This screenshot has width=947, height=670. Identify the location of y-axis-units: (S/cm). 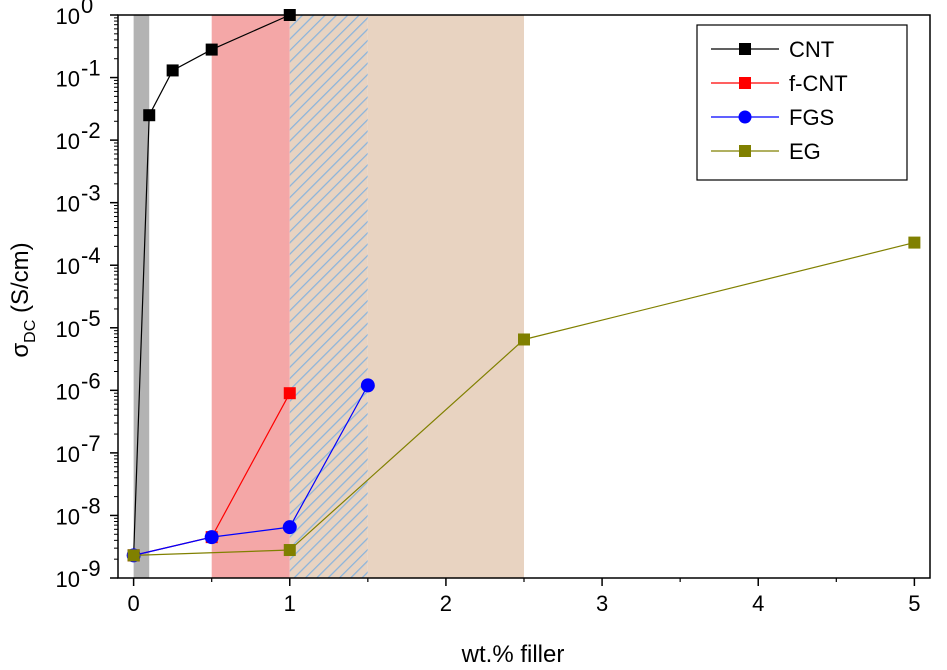
(20, 280).